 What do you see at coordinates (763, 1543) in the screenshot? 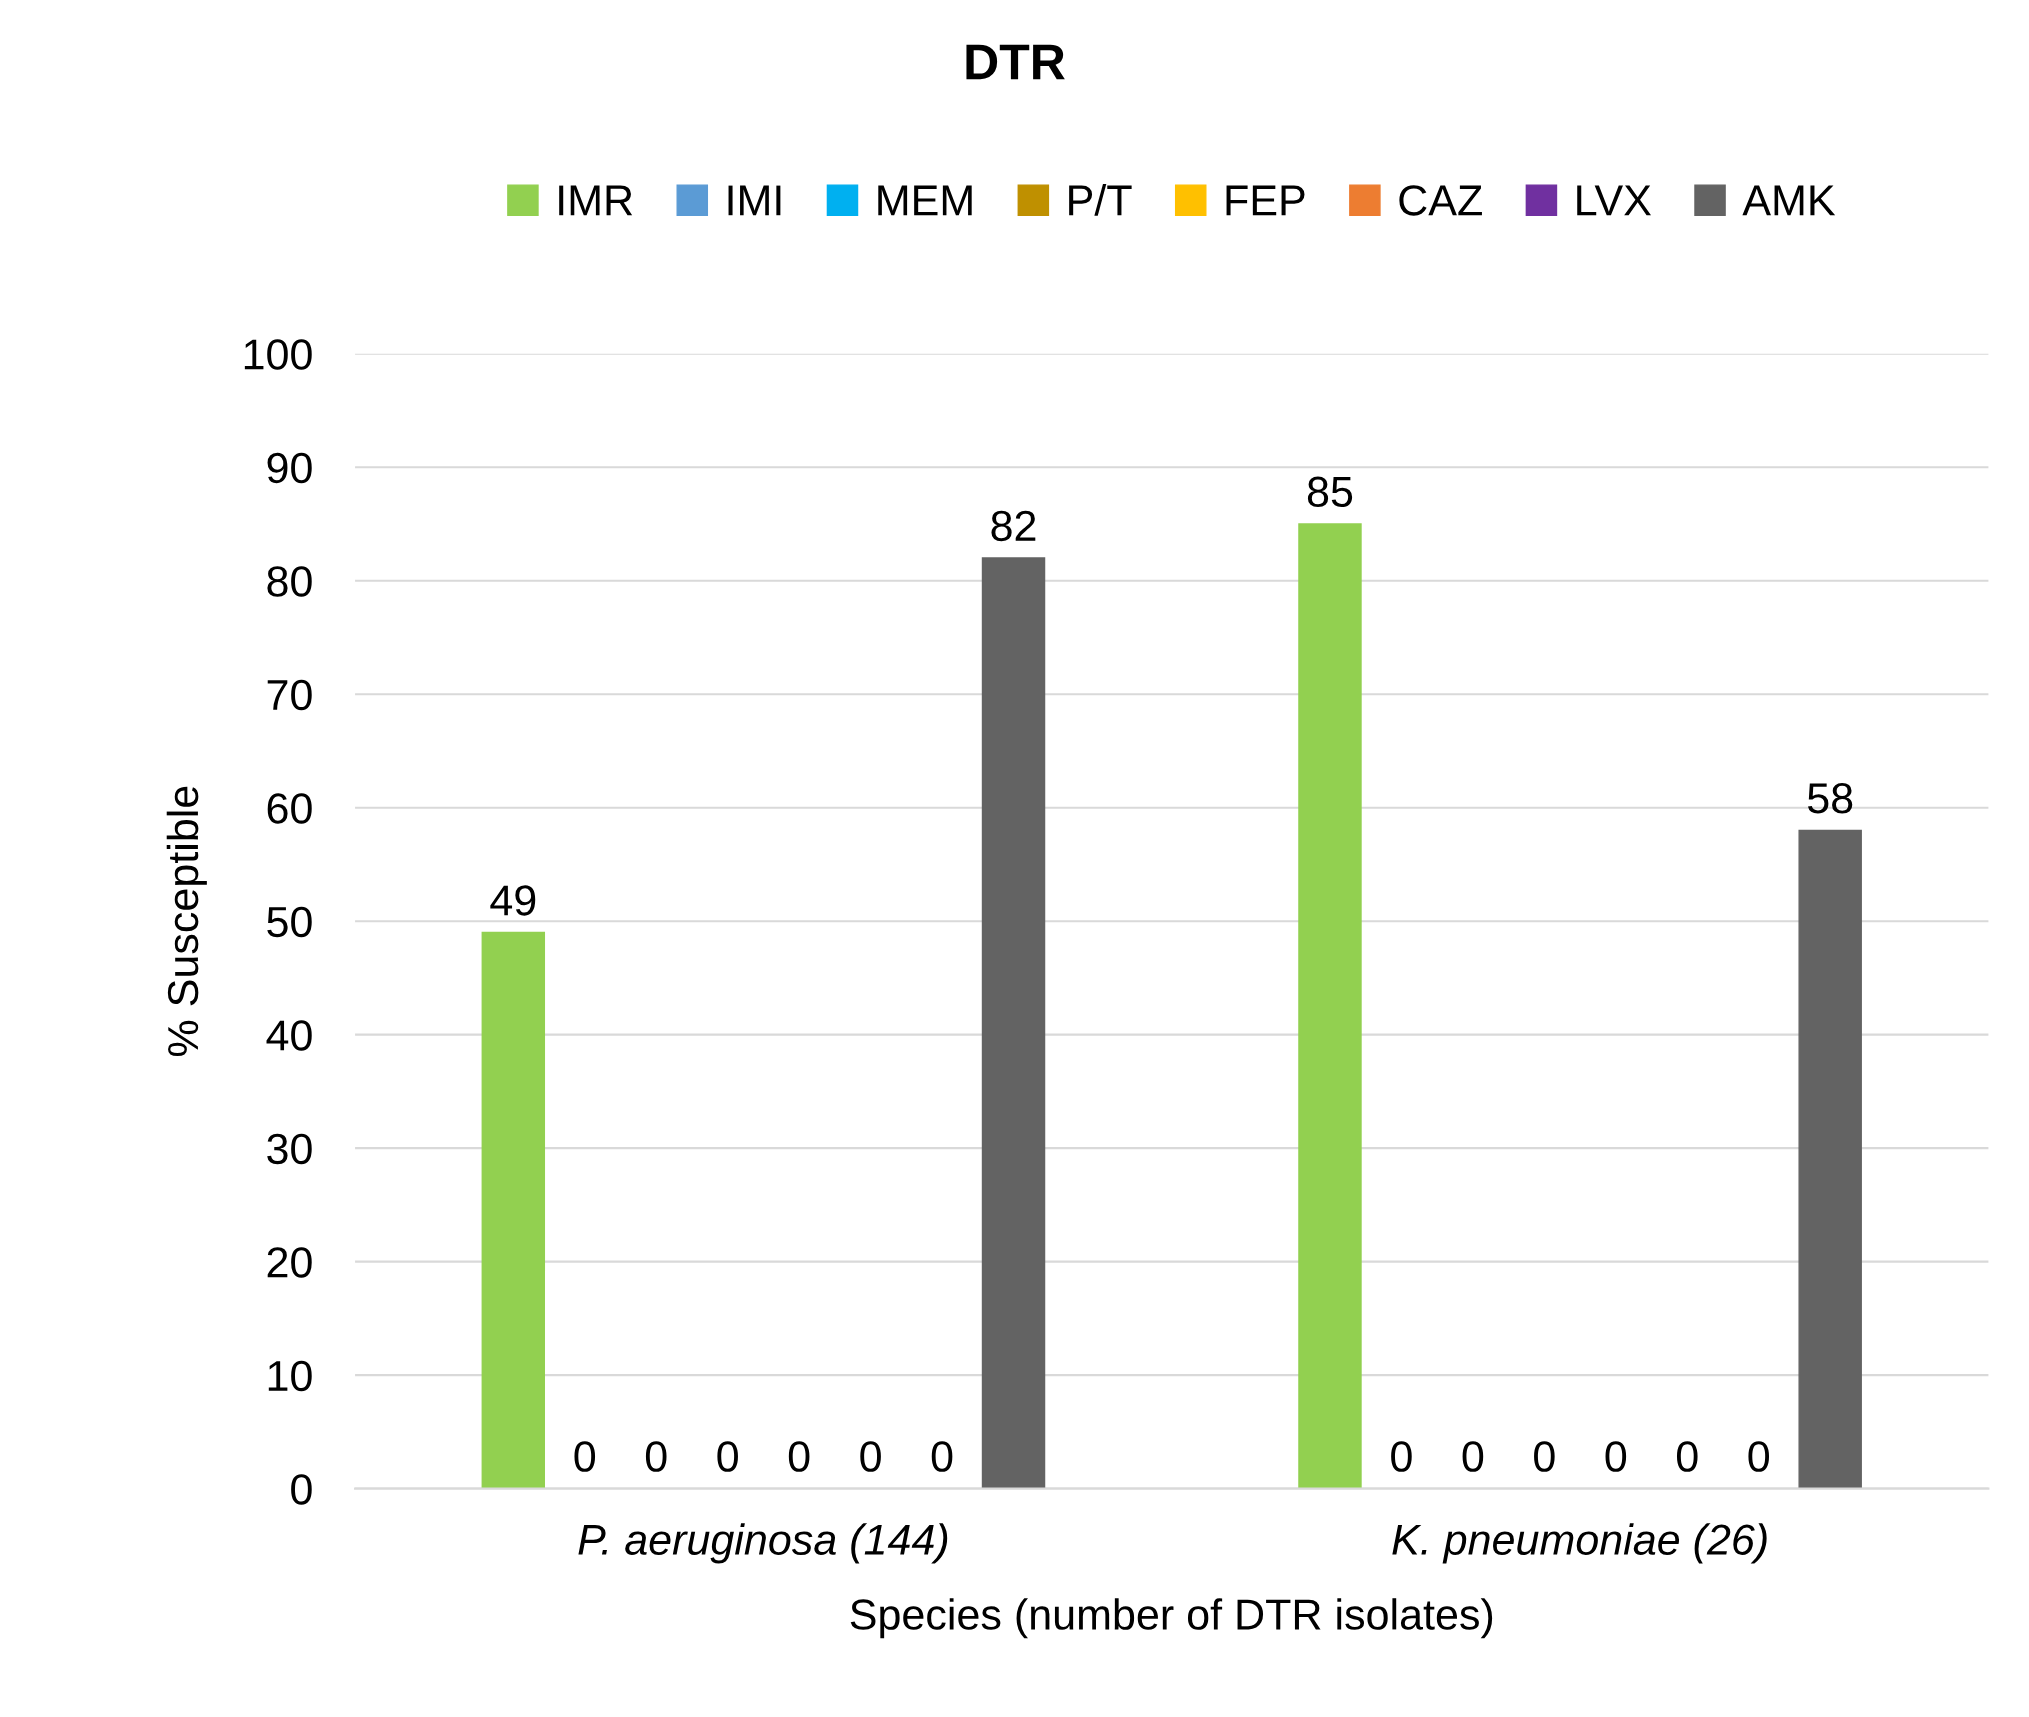
I see `x-tick-label: P. aeruginosa (144)` at bounding box center [763, 1543].